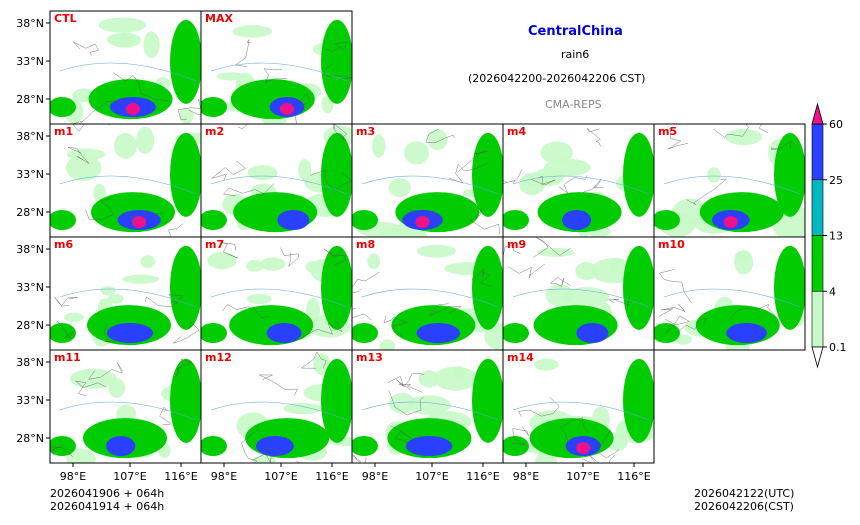 This screenshot has height=525, width=860. I want to click on panel-m7: m7, so click(276, 293).